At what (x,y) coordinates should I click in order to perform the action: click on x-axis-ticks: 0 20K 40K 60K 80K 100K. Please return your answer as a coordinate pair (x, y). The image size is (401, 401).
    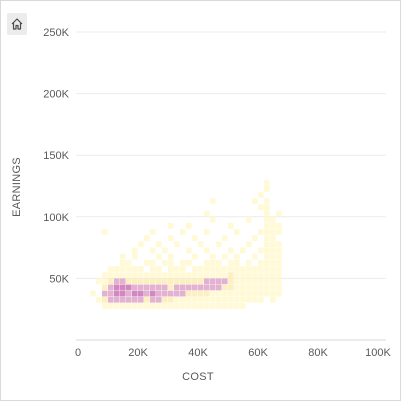
    Looking at the image, I should click on (233, 353).